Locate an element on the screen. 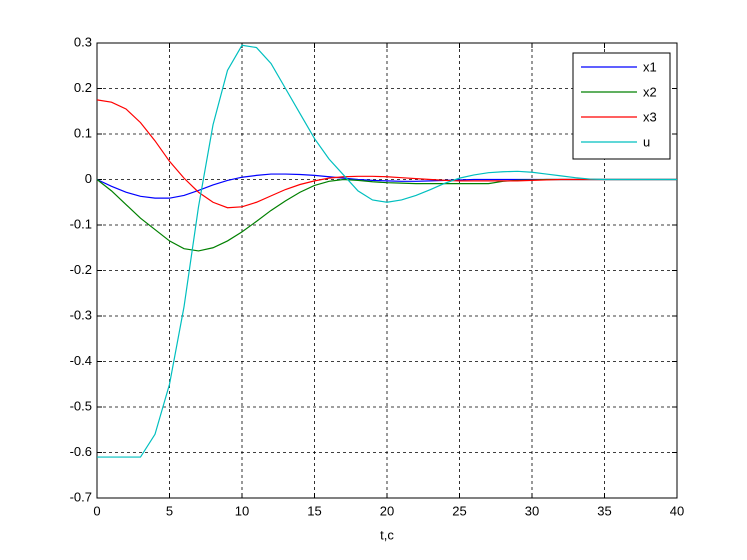  y-tick-label: 0.1 is located at coordinates (83, 132).